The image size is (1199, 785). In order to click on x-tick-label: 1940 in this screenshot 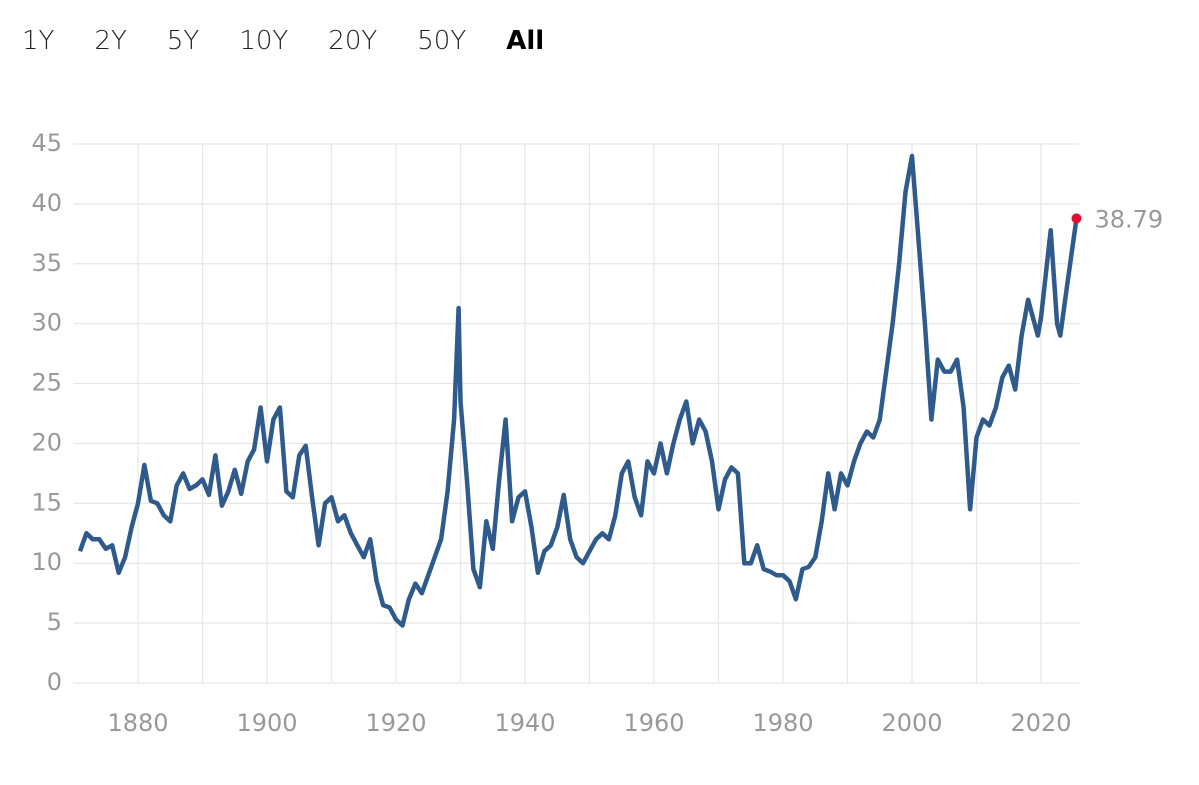, I will do `click(524, 723)`.